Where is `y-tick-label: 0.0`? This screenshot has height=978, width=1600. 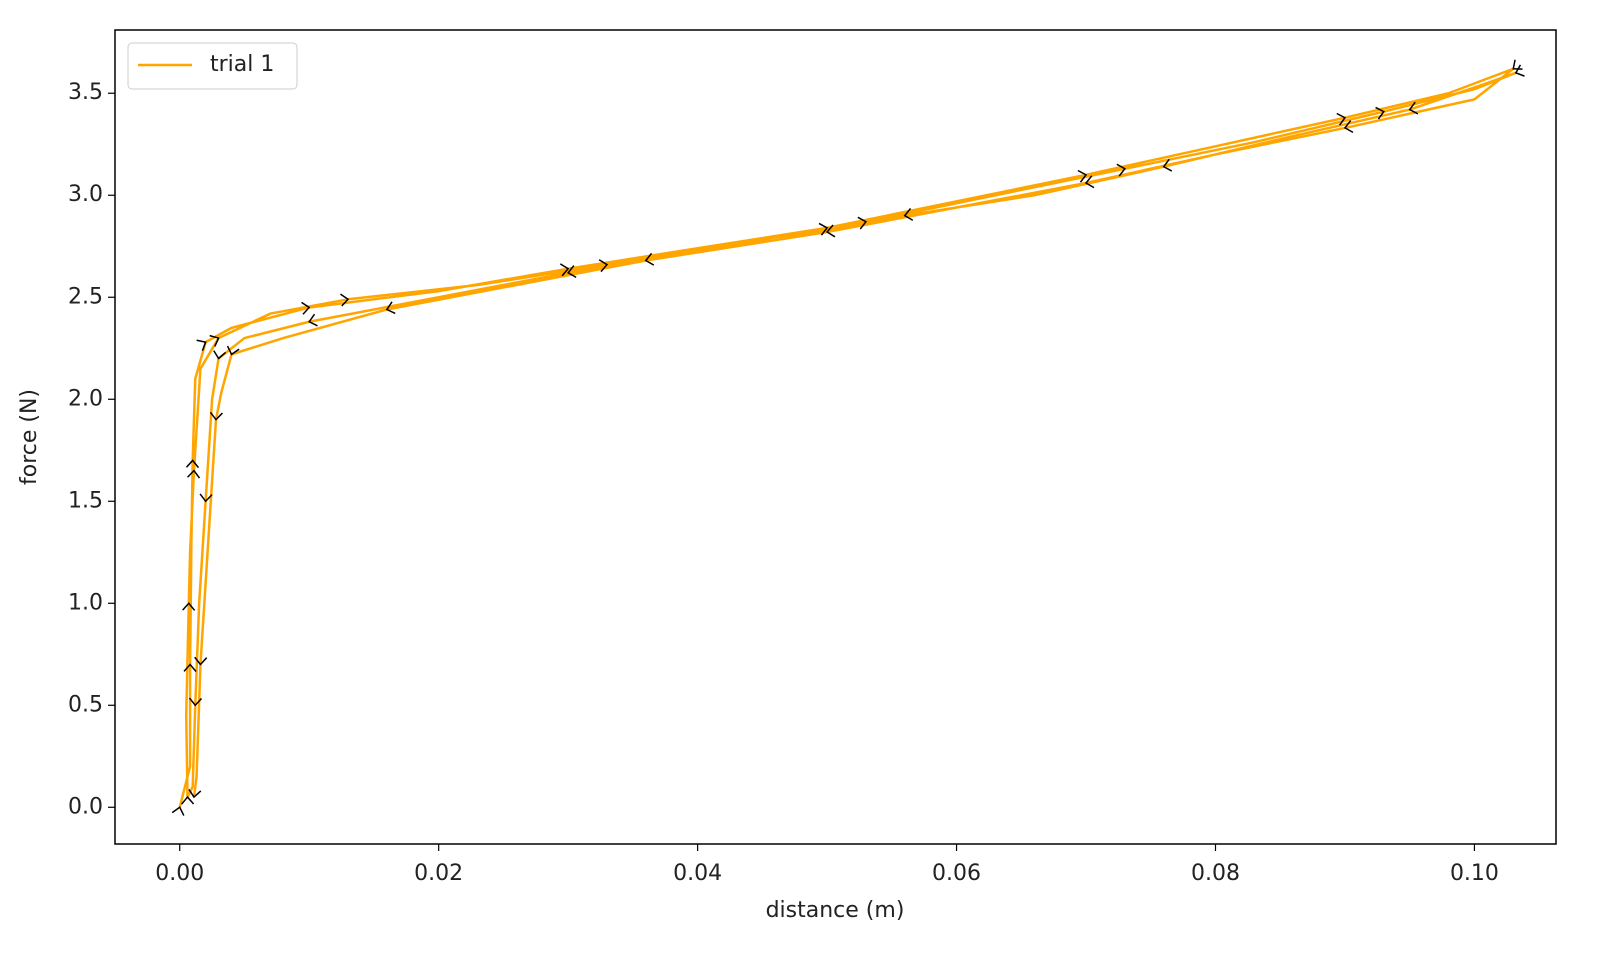
y-tick-label: 0.0 is located at coordinates (85, 806).